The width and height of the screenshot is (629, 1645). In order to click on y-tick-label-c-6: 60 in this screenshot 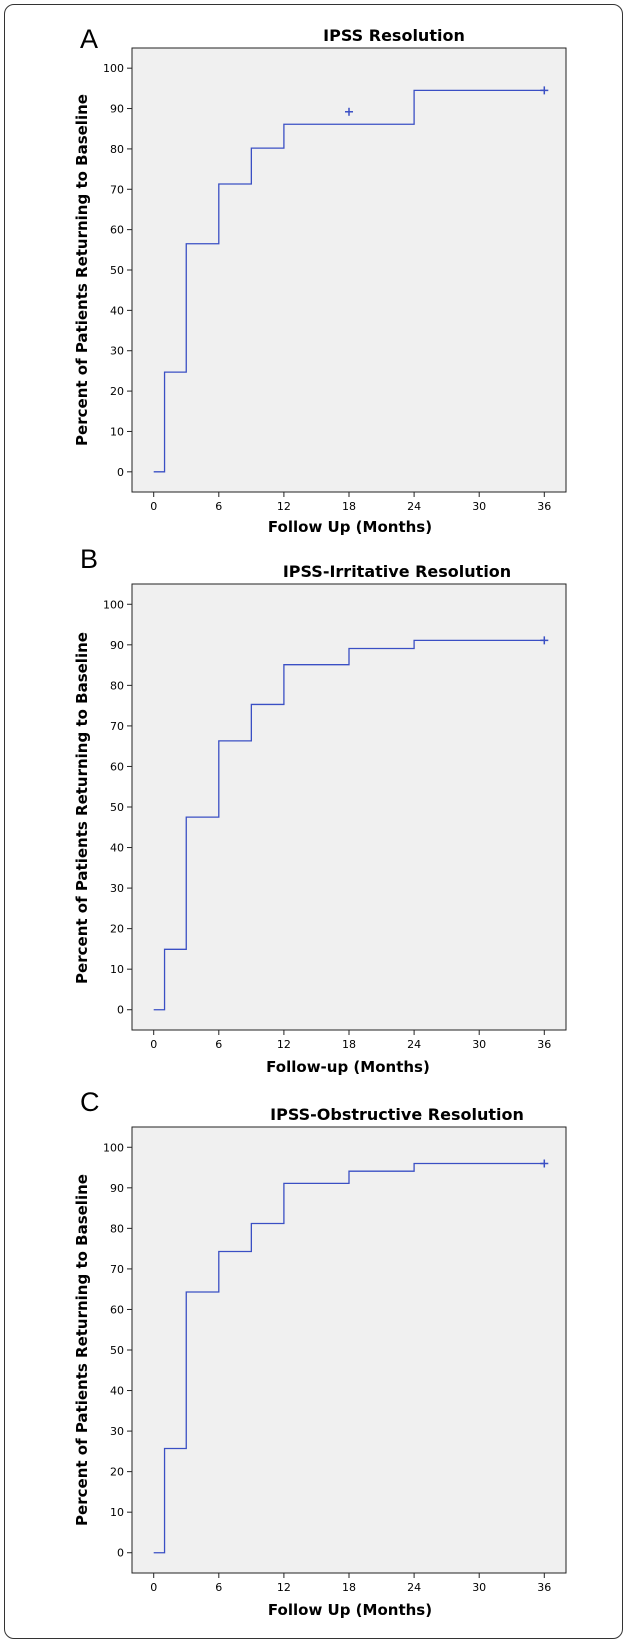, I will do `click(117, 1309)`.